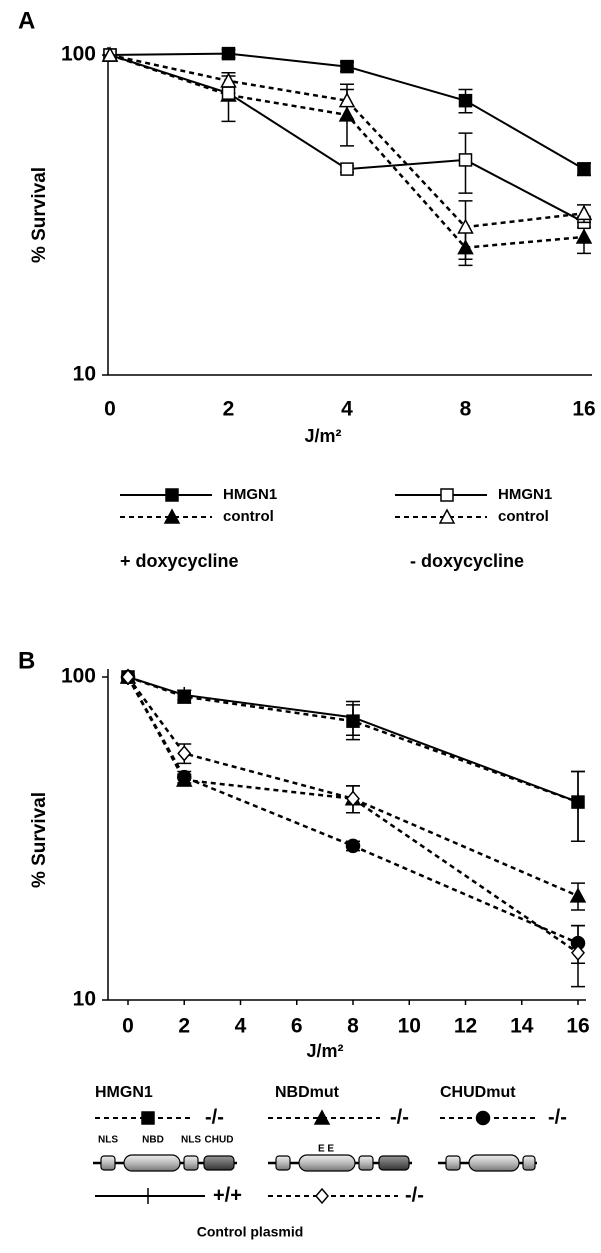 This screenshot has width=601, height=1253. Describe the element at coordinates (467, 561) in the screenshot. I see `legend-group: - doxycycline` at that location.